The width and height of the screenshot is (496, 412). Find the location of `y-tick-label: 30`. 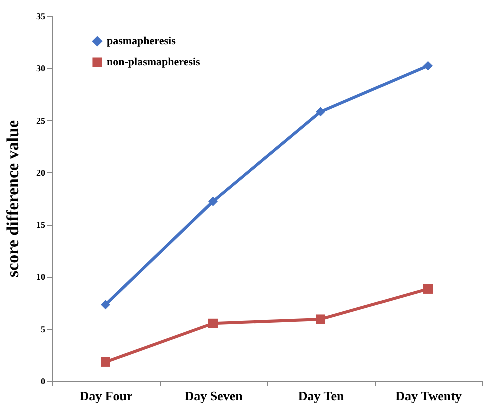

y-tick-label: 30 is located at coordinates (41, 69).